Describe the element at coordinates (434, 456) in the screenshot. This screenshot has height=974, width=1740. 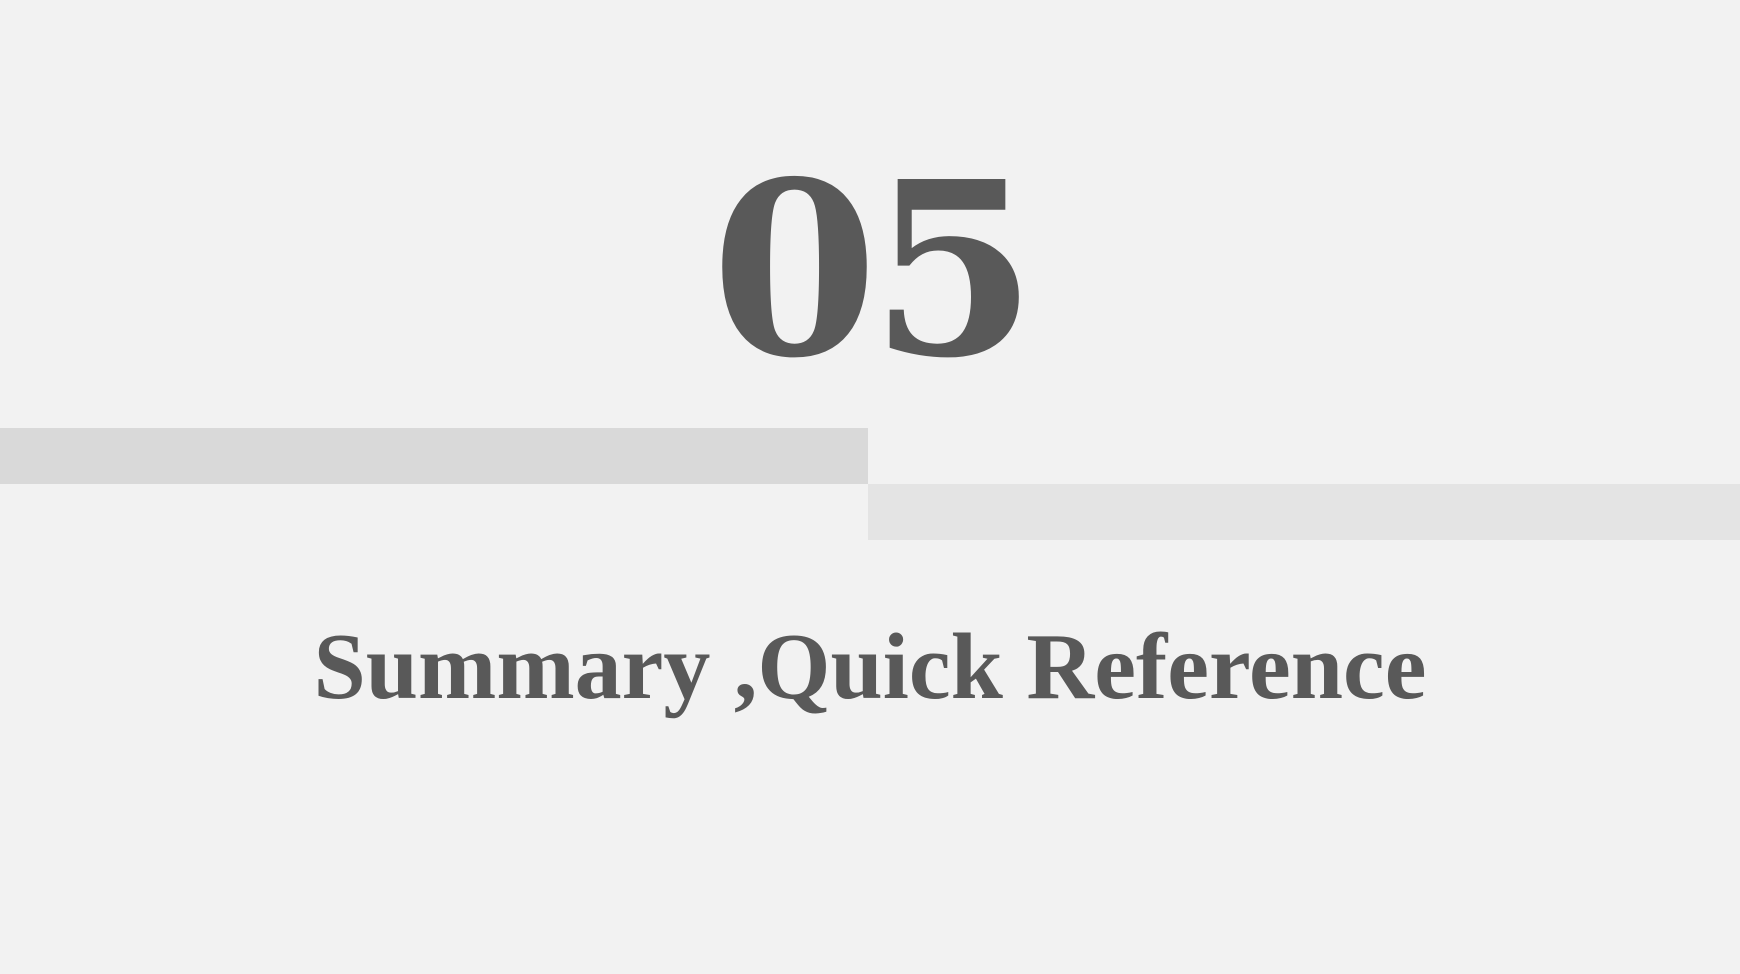
I see `decorative-band-left` at that location.